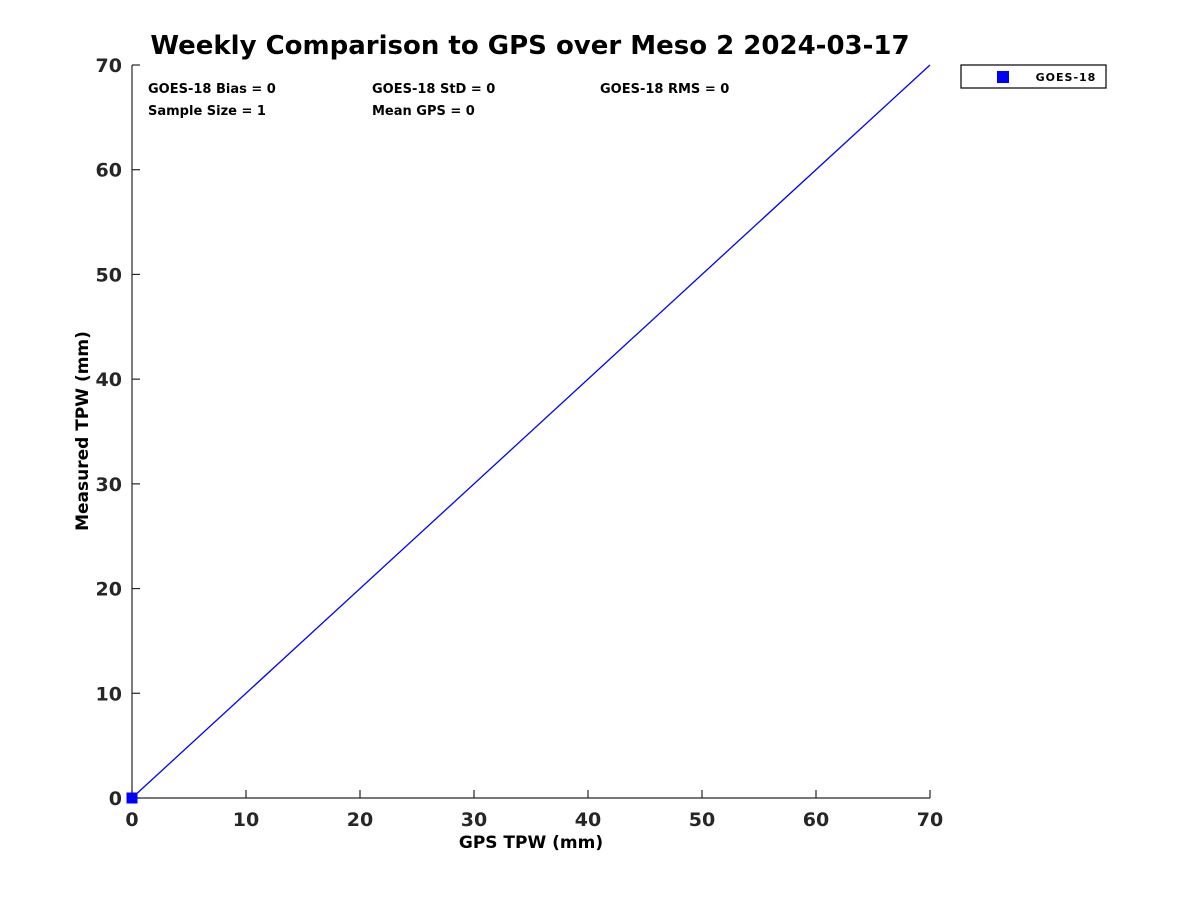 This screenshot has height=900, width=1200. Describe the element at coordinates (131, 820) in the screenshot. I see `x-tick-label: 0` at that location.